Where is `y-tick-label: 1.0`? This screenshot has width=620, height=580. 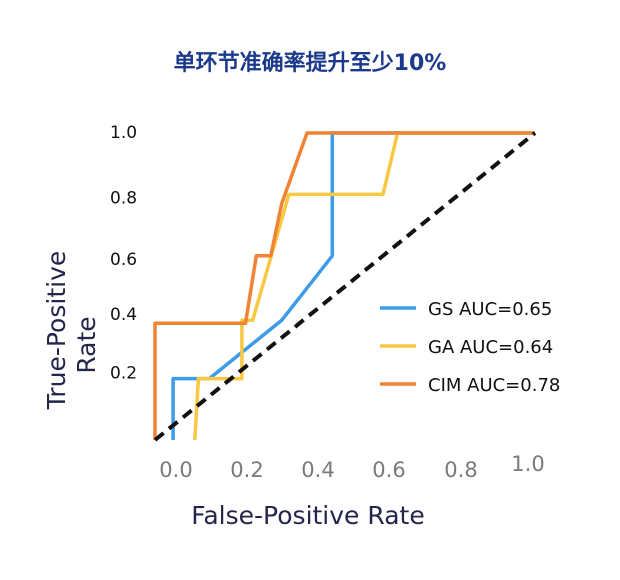
y-tick-label: 1.0 is located at coordinates (123, 133).